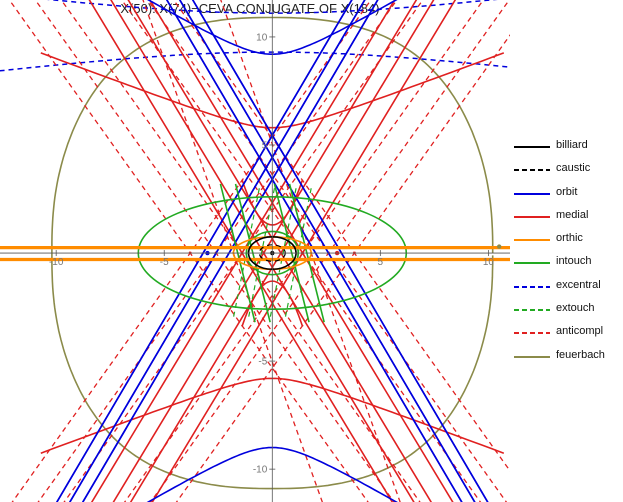 The width and height of the screenshot is (623, 502). I want to click on legend-label: extouch, so click(575, 308).